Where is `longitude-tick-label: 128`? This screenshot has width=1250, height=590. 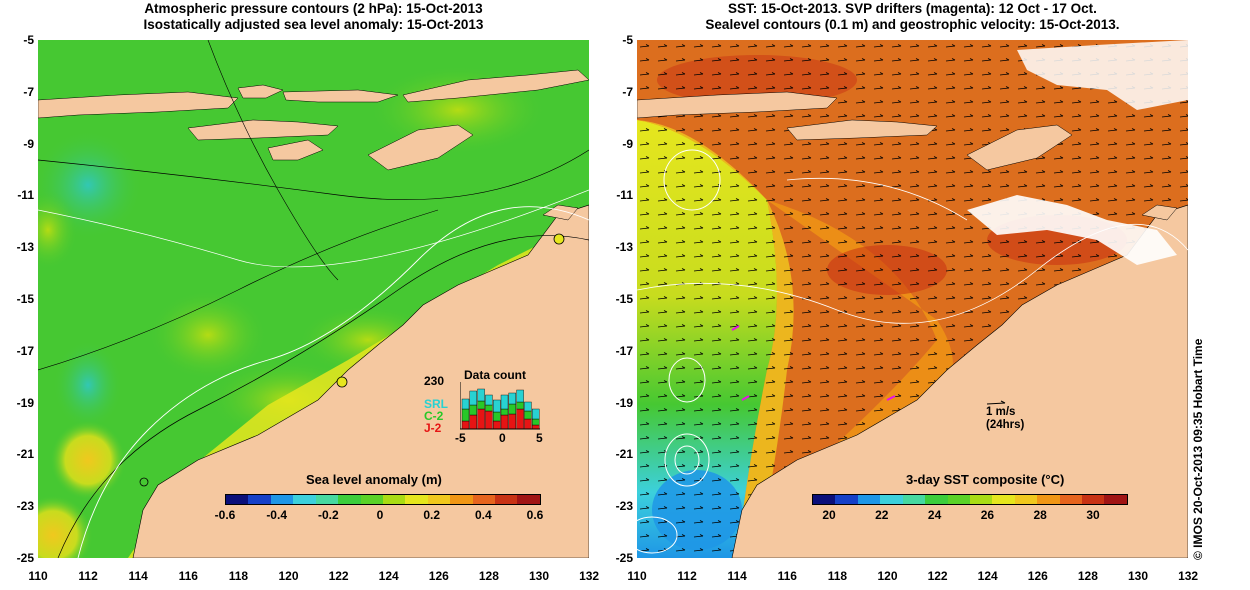 longitude-tick-label: 128 is located at coordinates (1087, 576).